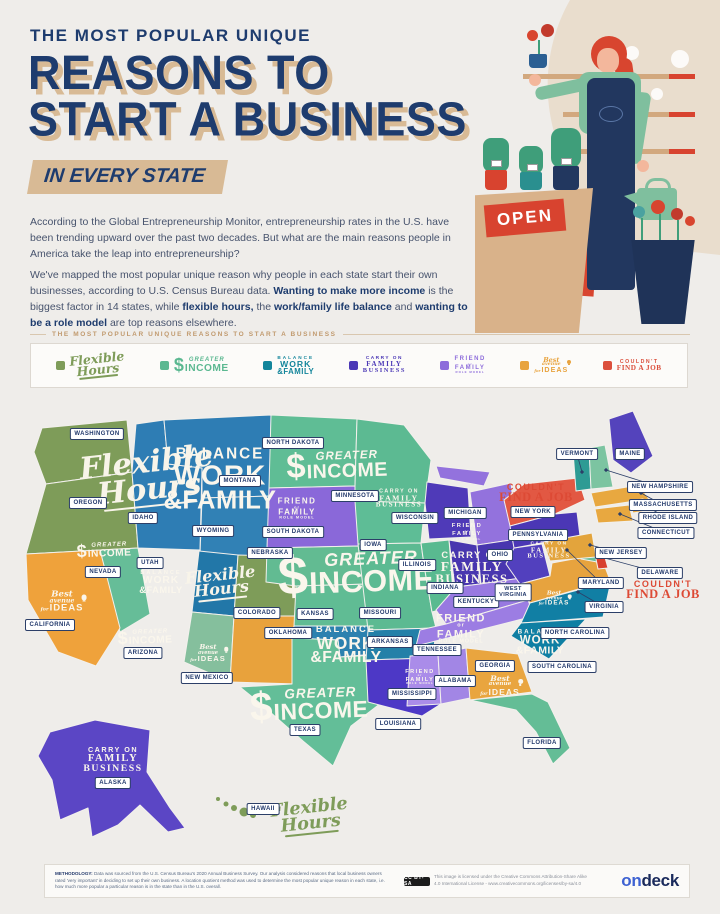 Image resolution: width=720 pixels, height=914 pixels. I want to click on state-label-nc: NORTH CAROLINA, so click(575, 633).